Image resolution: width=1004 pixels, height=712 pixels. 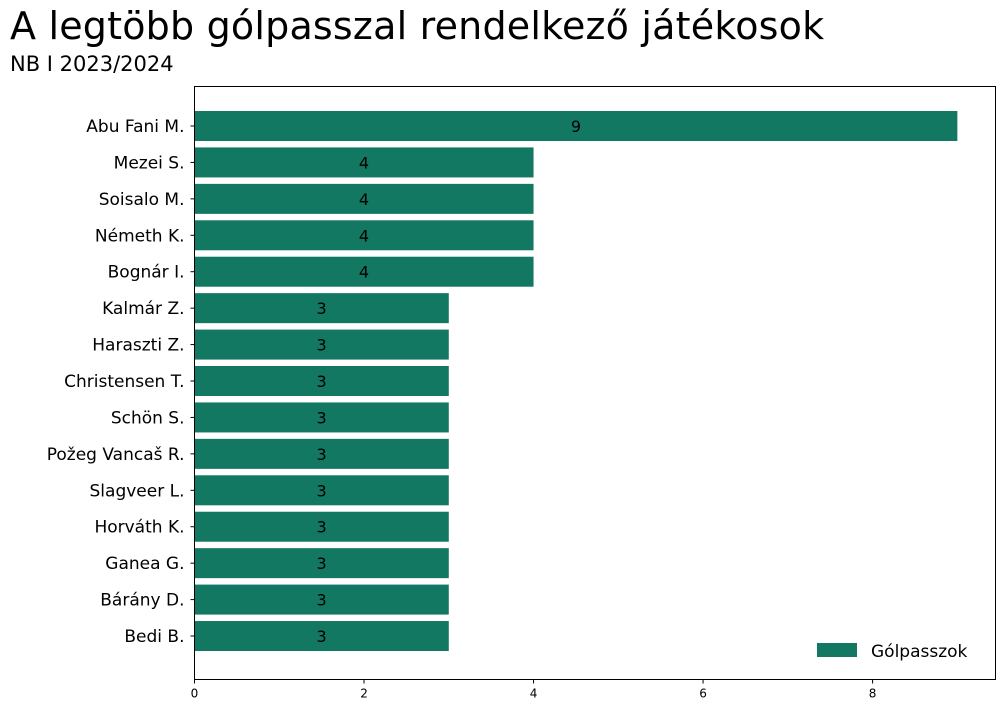 I want to click on x-axis: 0 2 4 6 8, so click(x=534, y=690).